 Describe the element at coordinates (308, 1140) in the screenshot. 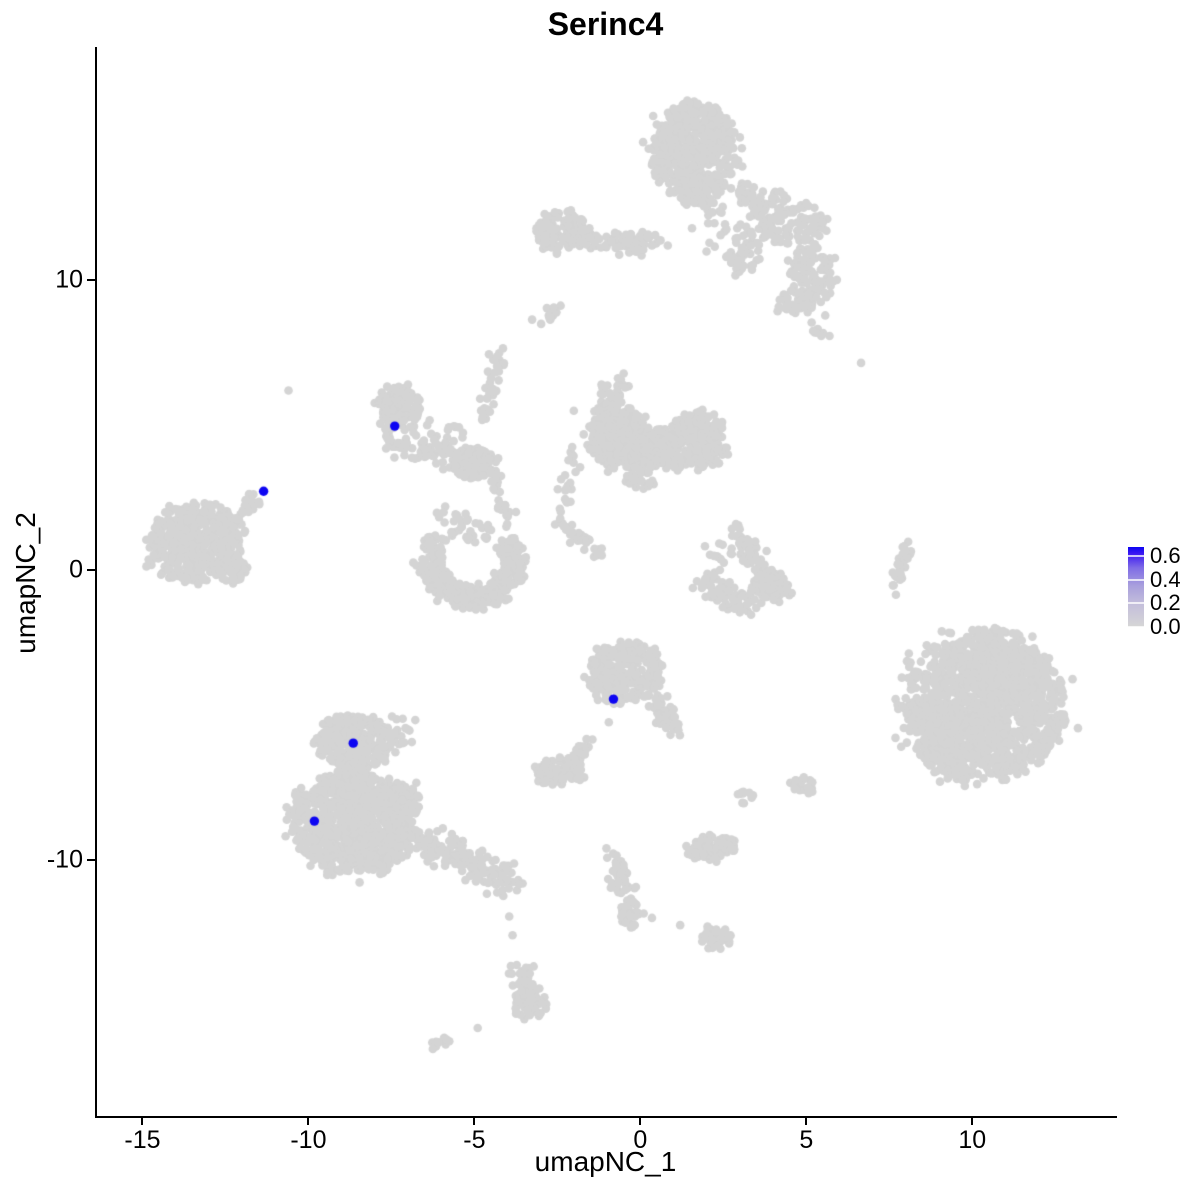

I see `x-tick-label: -10` at that location.